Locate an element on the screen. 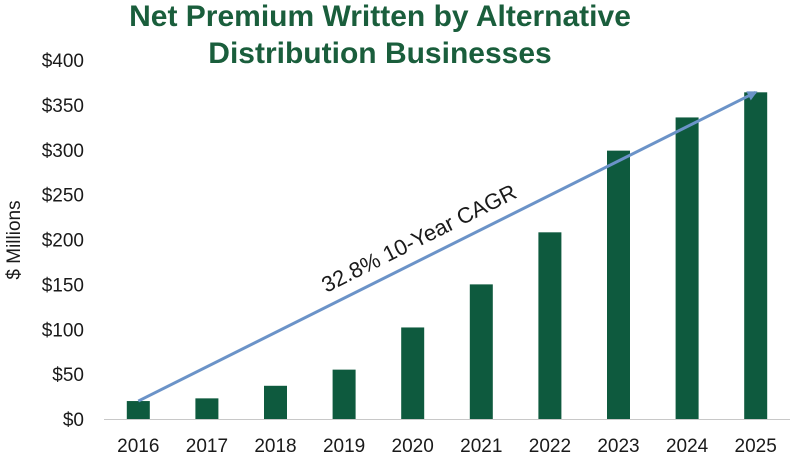 The image size is (800, 460). bar-2016 is located at coordinates (138, 410).